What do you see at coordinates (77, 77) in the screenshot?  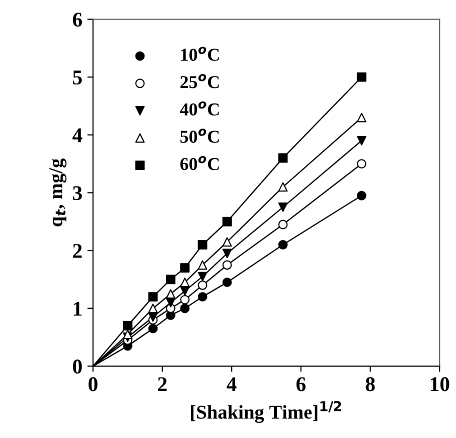 I see `y-tick-label: 5` at bounding box center [77, 77].